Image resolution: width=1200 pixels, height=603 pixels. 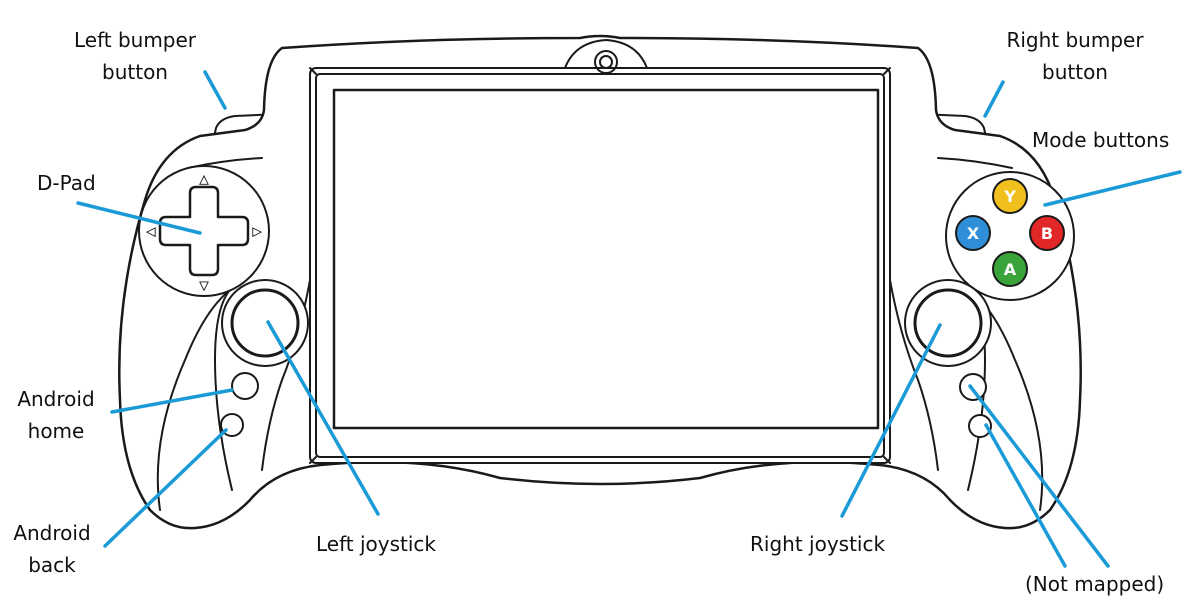 I want to click on svg-text: X, so click(x=973, y=233).